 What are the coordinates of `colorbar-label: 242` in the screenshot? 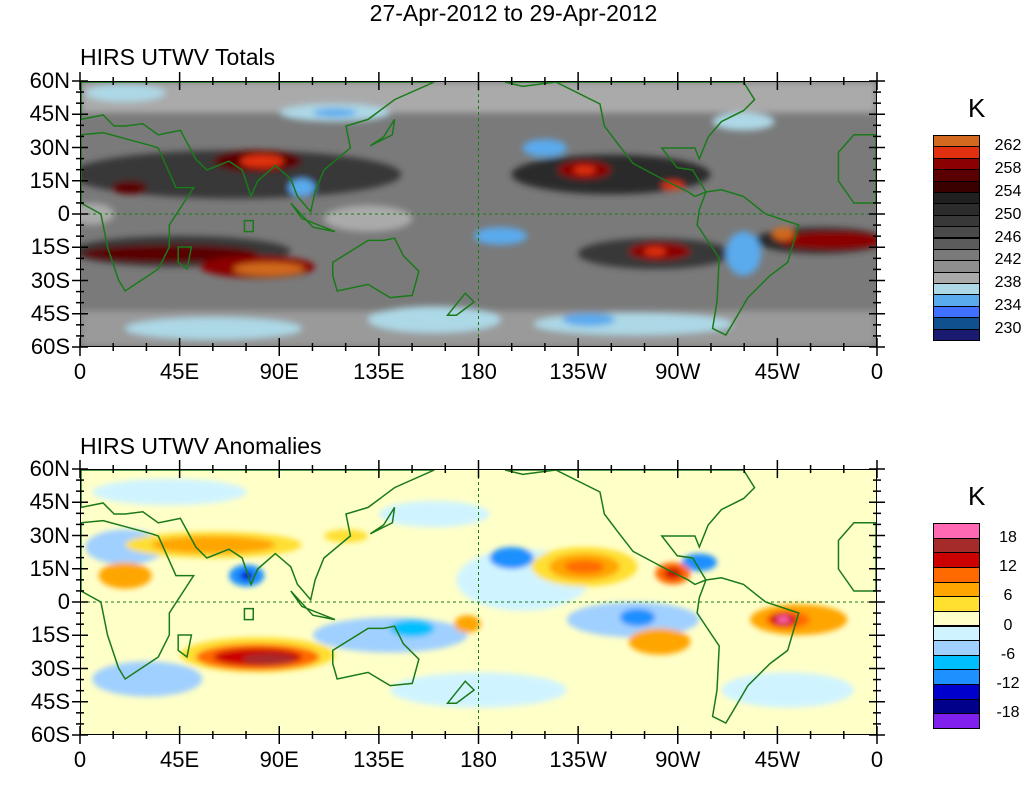 It's located at (1008, 260).